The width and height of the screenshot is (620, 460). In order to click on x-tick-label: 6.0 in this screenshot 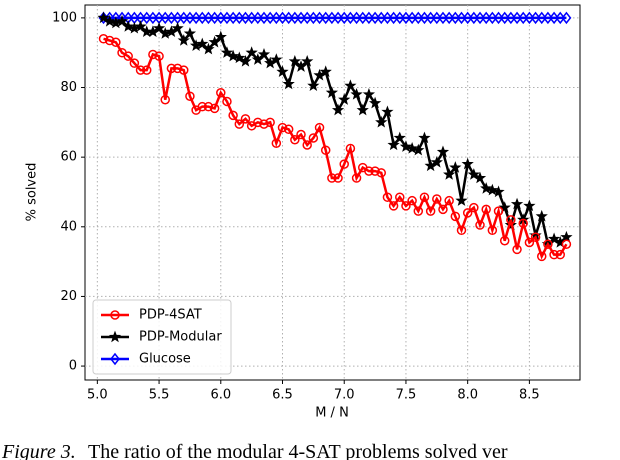, I will do `click(220, 395)`.